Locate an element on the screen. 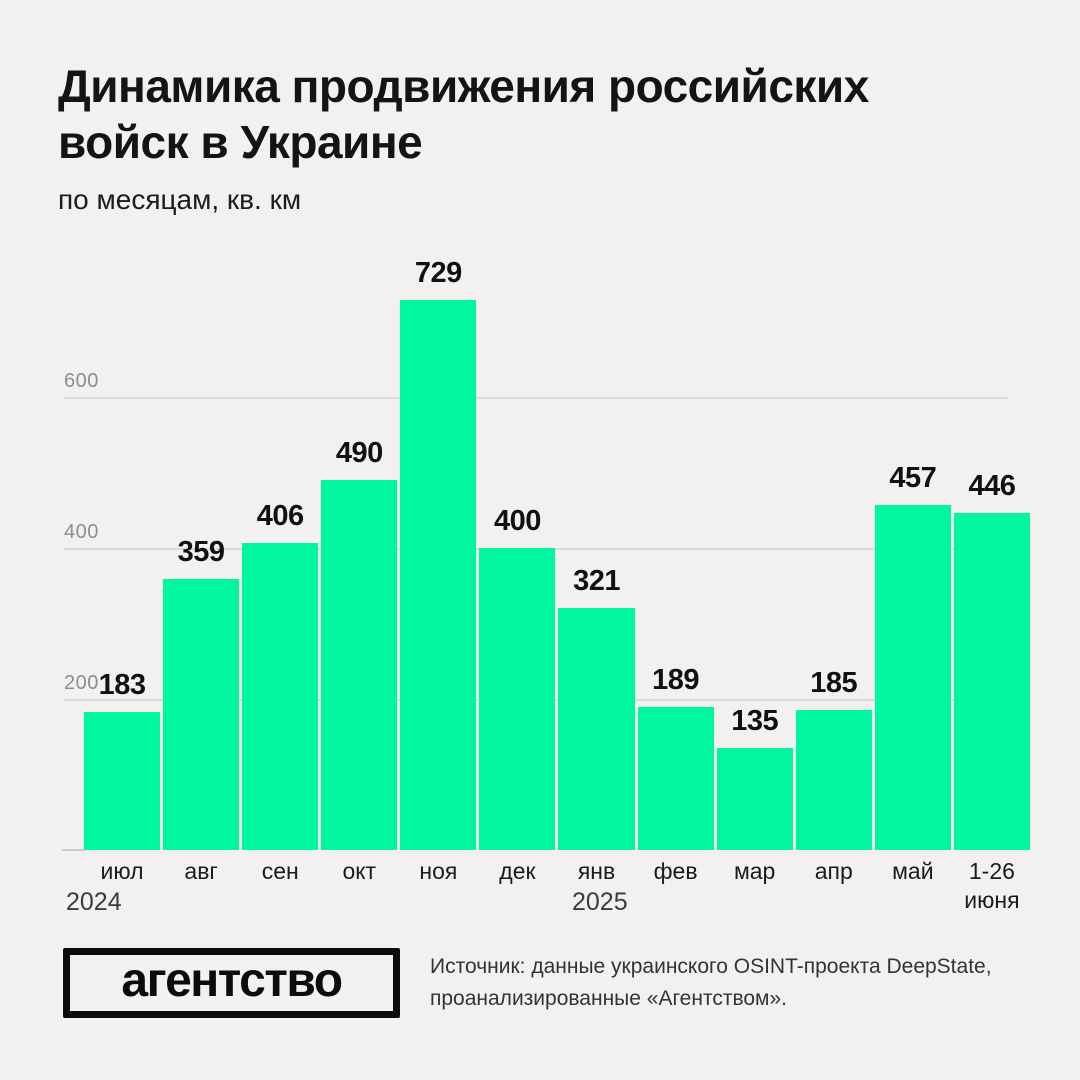 Image resolution: width=1080 pixels, height=1080 pixels. year-marker: 2024 is located at coordinates (94, 902).